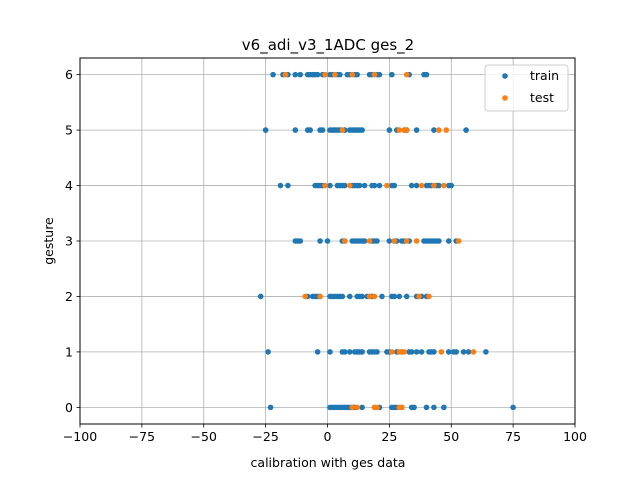 The height and width of the screenshot is (480, 640). Describe the element at coordinates (69, 241) in the screenshot. I see `y-tick-label: 3` at that location.